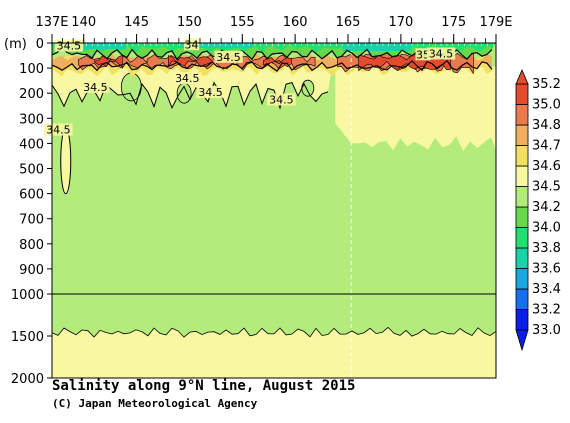 This screenshot has height=423, width=570. What do you see at coordinates (15, 44) in the screenshot?
I see `y-axis-unit-label: (m)` at bounding box center [15, 44].